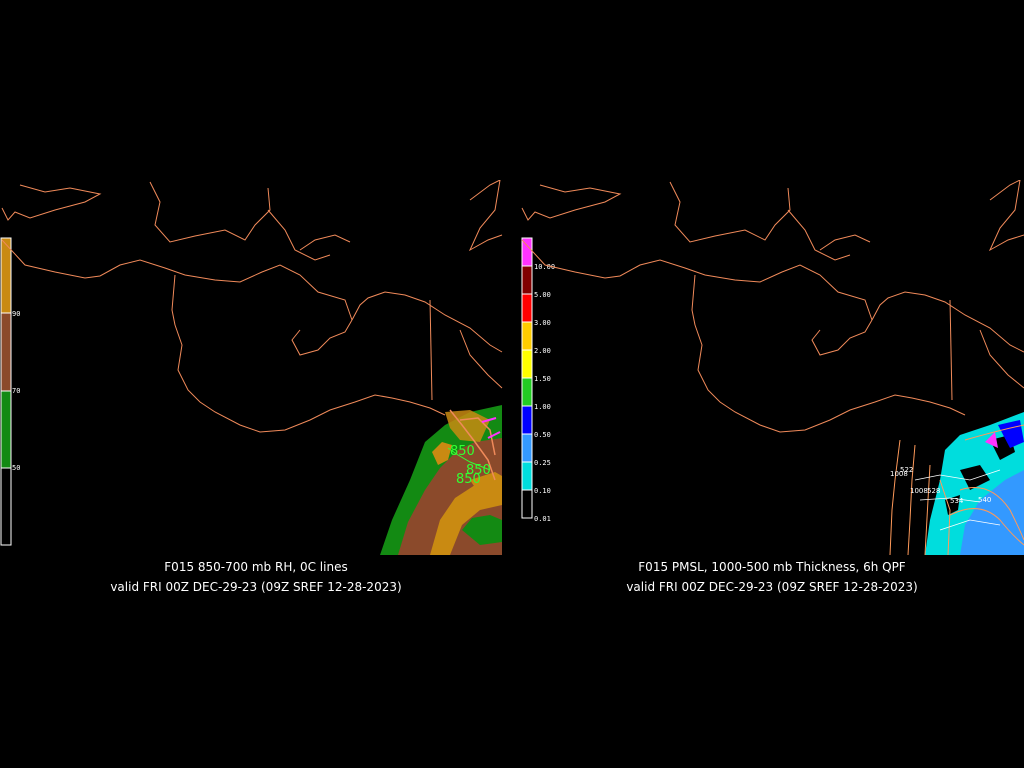 This screenshot has height=768, width=1024. I want to click on rh-shading, so click(441, 480).